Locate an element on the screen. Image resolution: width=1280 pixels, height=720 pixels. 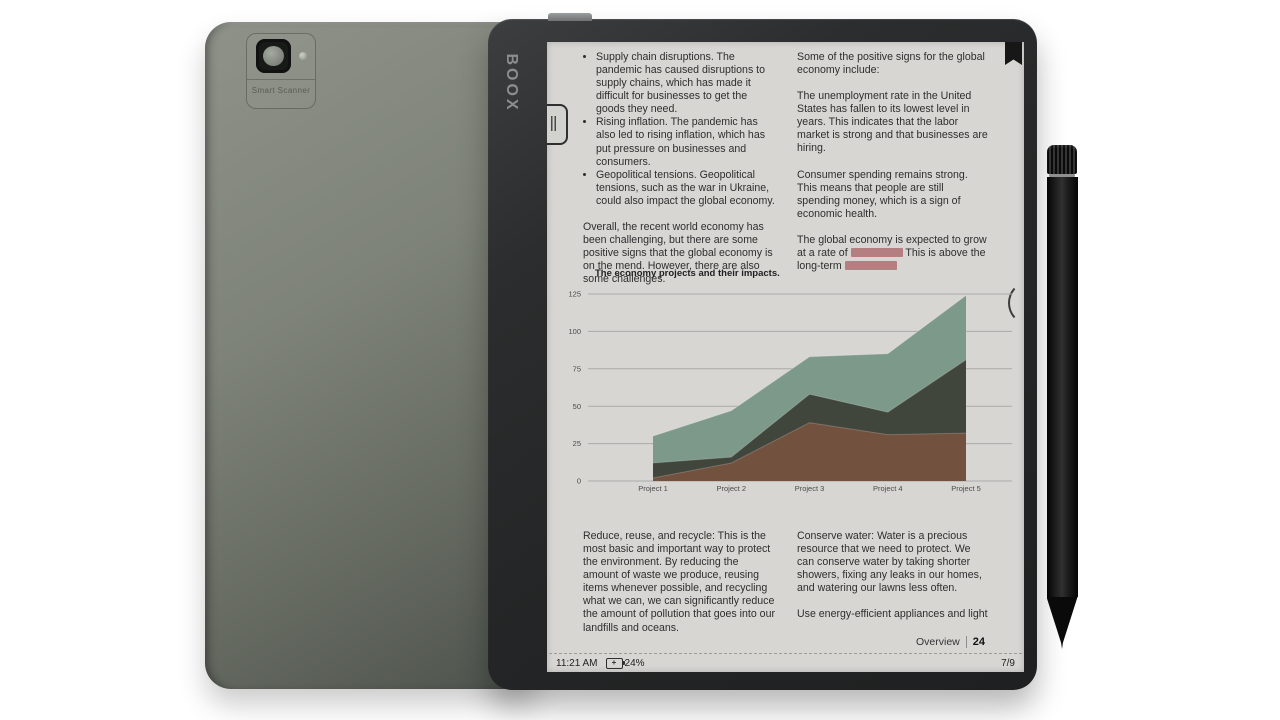
smart-scanner-module: Smart Scanner is located at coordinates (281, 71).